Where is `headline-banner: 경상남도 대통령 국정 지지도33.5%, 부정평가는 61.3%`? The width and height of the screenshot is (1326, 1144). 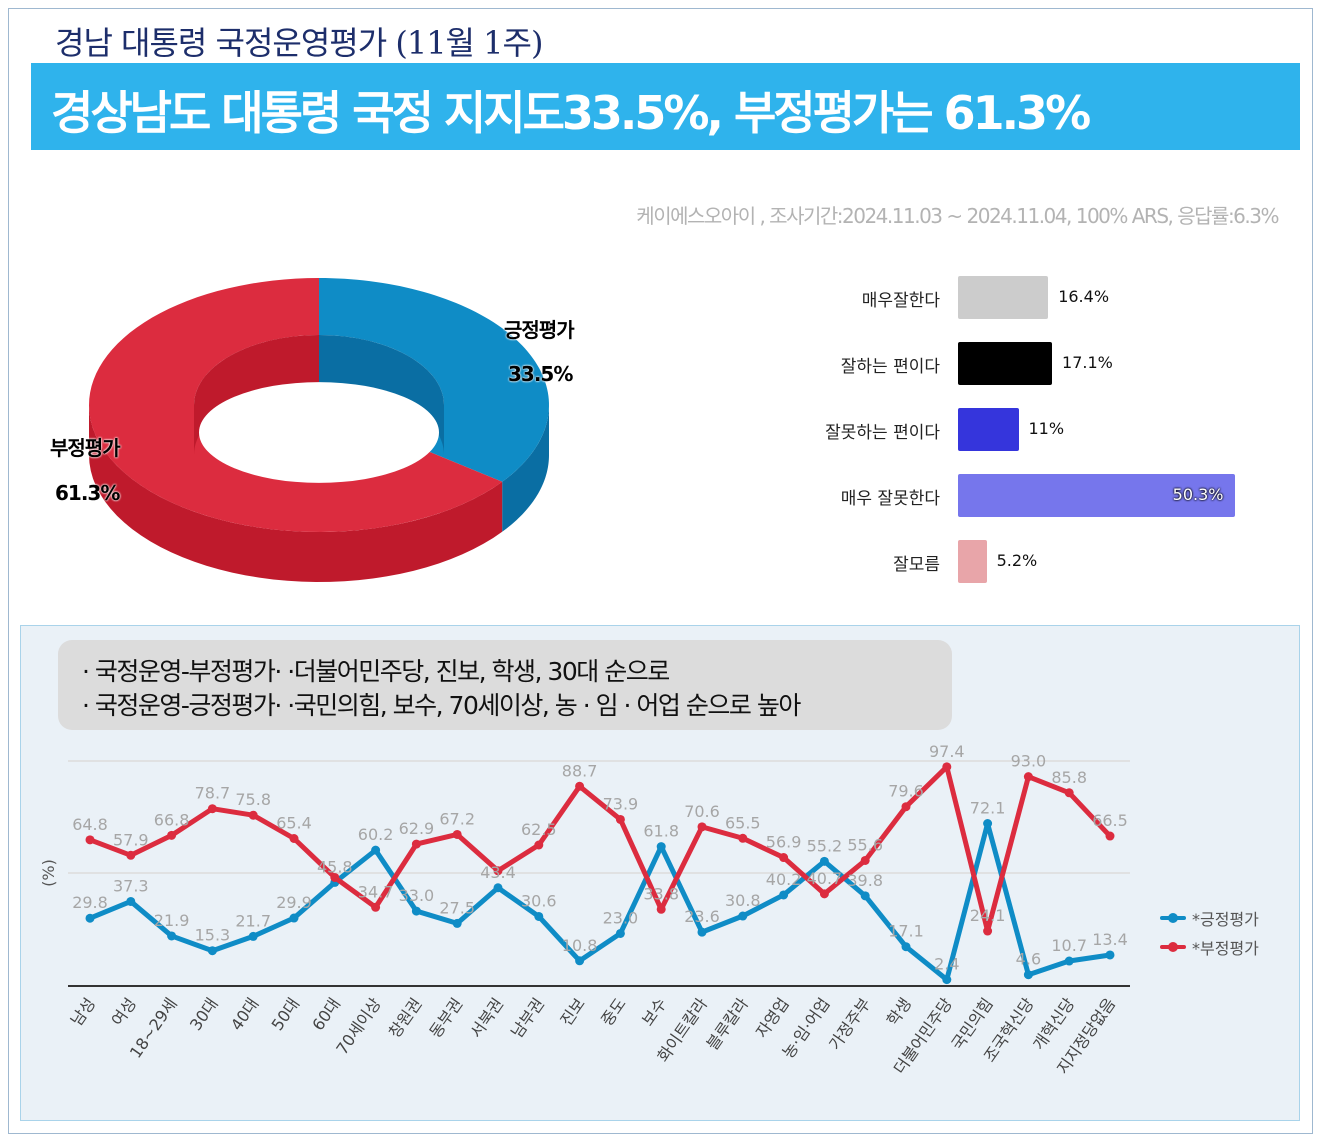
headline-banner: 경상남도 대통령 국정 지지도33.5%, 부정평가는 61.3% is located at coordinates (665, 106).